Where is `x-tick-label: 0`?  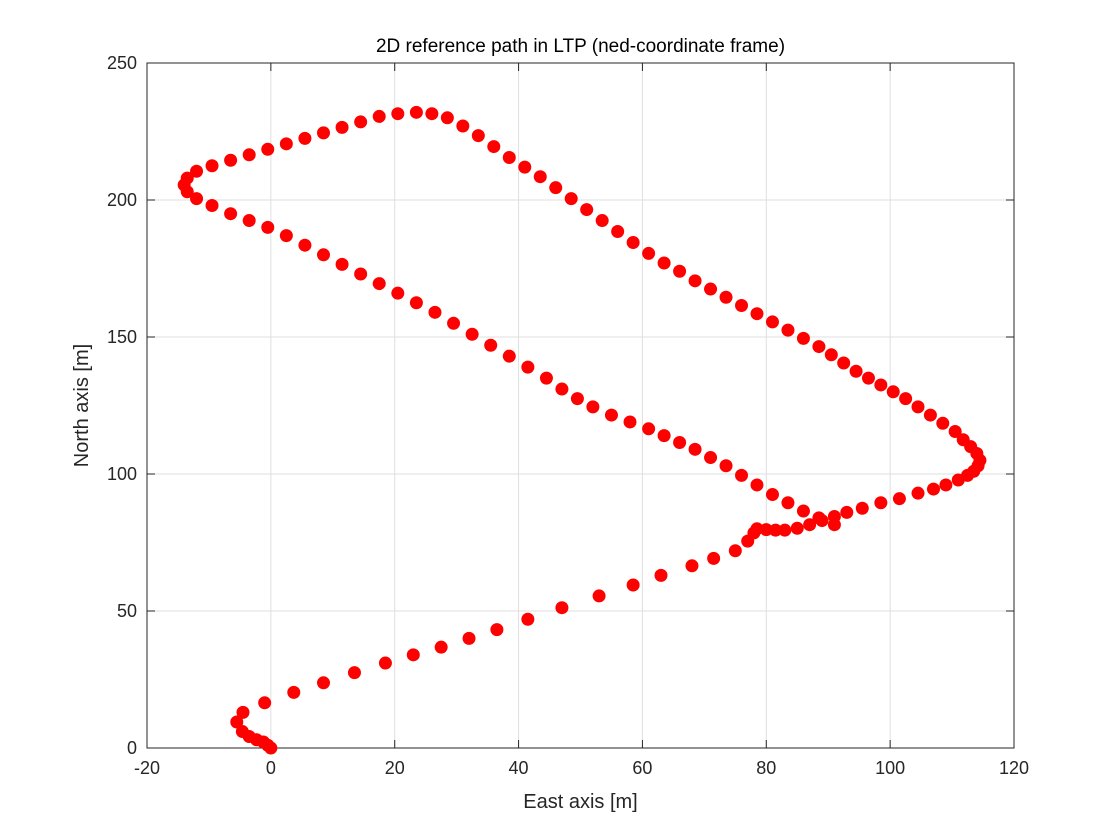
x-tick-label: 0 is located at coordinates (271, 768).